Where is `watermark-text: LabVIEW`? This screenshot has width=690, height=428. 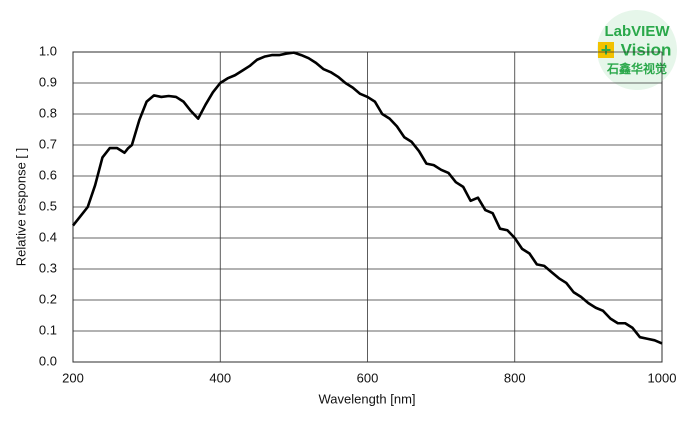 watermark-text: LabVIEW is located at coordinates (637, 31).